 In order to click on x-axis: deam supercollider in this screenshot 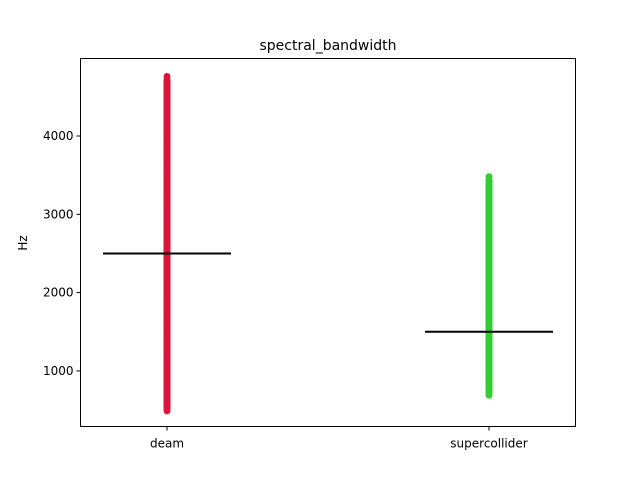, I will do `click(339, 438)`.